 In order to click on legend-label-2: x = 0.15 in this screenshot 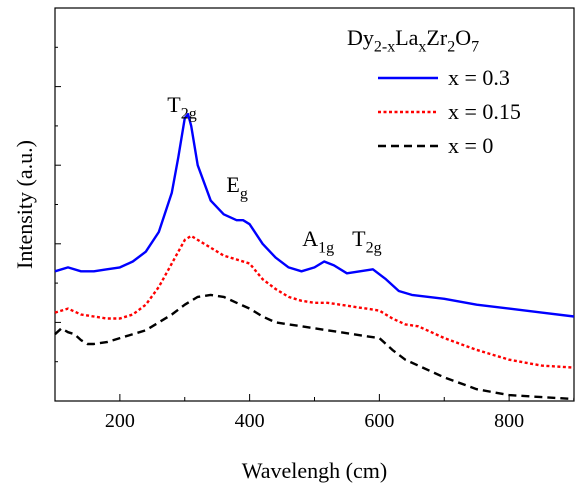, I will do `click(484, 111)`.